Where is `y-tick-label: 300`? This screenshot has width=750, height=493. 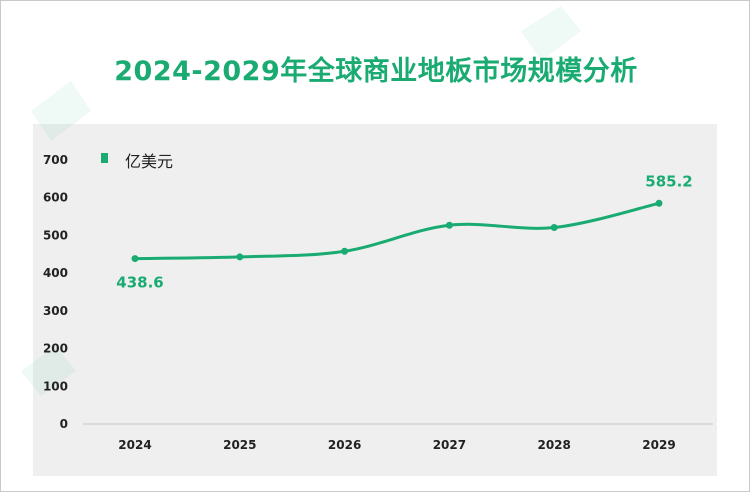
y-tick-label: 300 is located at coordinates (55, 311).